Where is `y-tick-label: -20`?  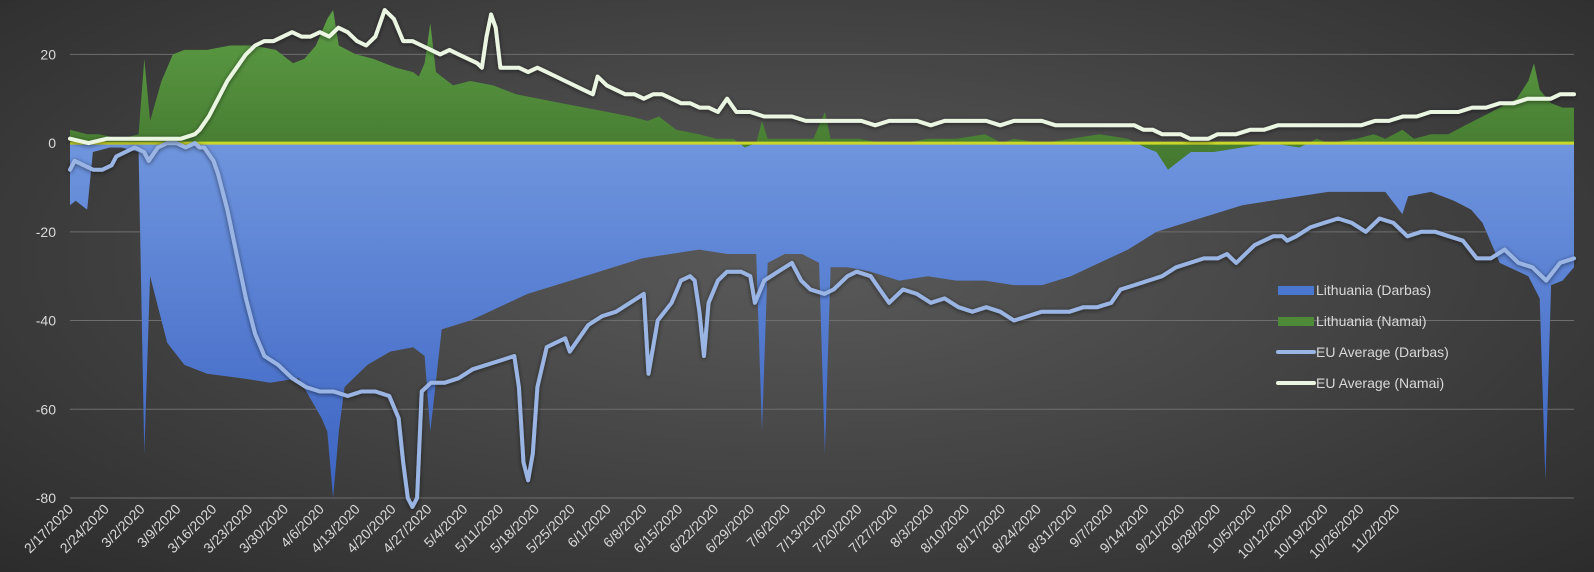 y-tick-label: -20 is located at coordinates (46, 232).